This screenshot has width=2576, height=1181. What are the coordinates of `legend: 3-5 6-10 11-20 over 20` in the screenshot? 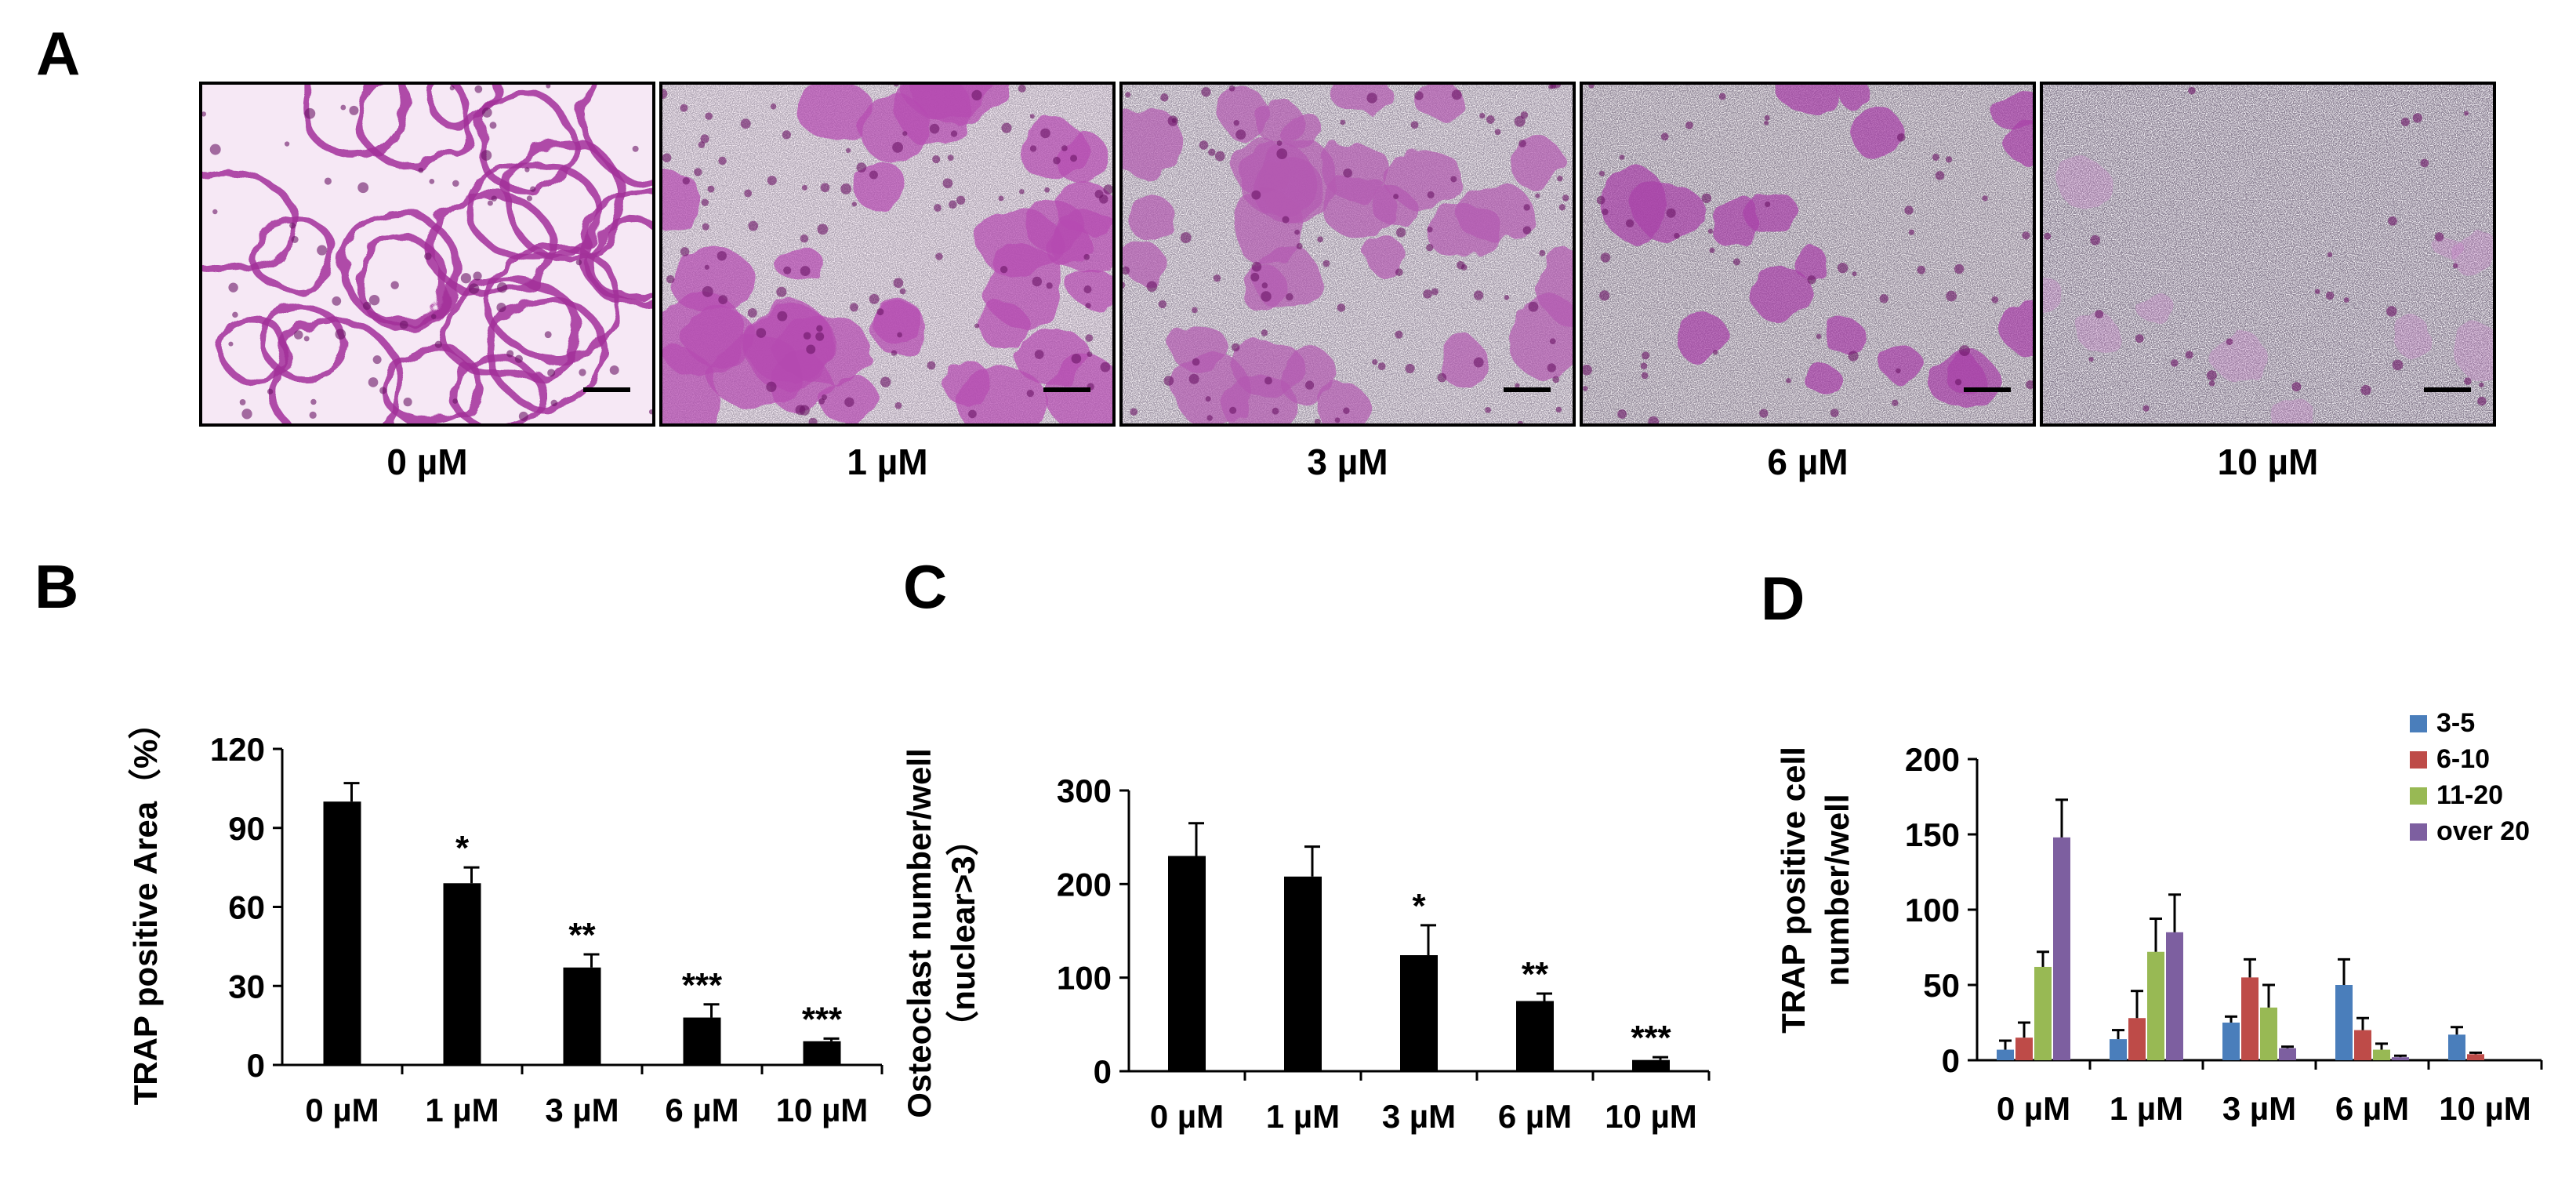 It's located at (2470, 777).